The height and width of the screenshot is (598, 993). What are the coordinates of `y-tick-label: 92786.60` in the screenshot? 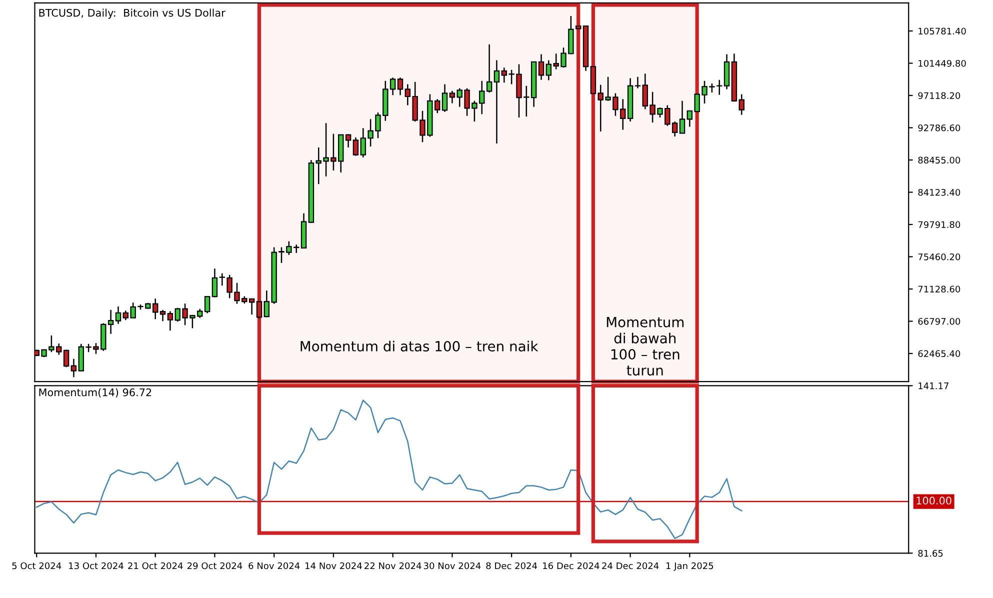 It's located at (939, 128).